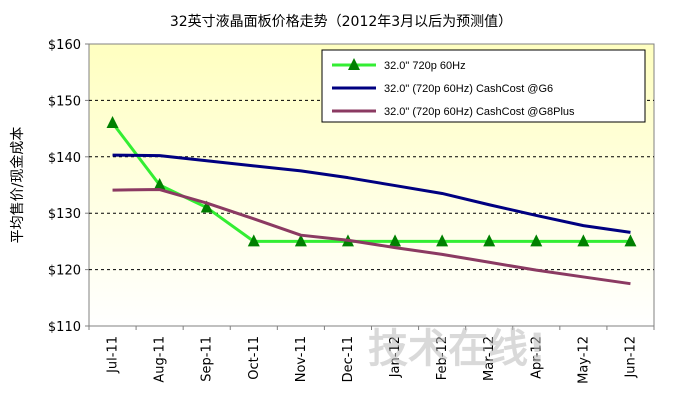 This screenshot has width=683, height=402. I want to click on x-tick-label: May-12, so click(583, 360).